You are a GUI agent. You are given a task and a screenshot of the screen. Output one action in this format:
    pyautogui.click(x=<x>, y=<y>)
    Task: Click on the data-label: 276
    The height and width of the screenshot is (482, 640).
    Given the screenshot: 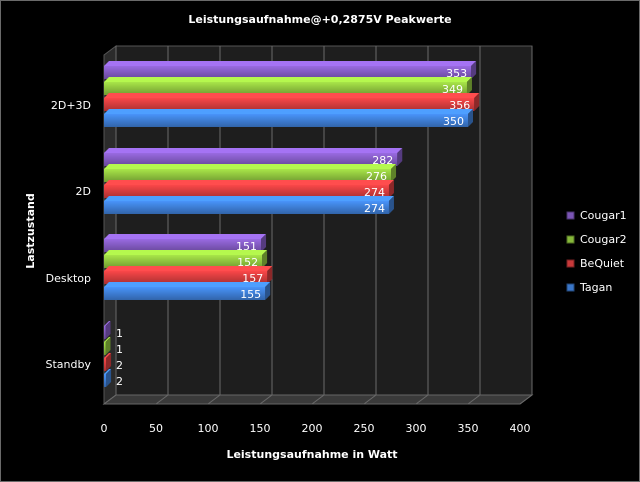 What is the action you would take?
    pyautogui.click(x=376, y=176)
    